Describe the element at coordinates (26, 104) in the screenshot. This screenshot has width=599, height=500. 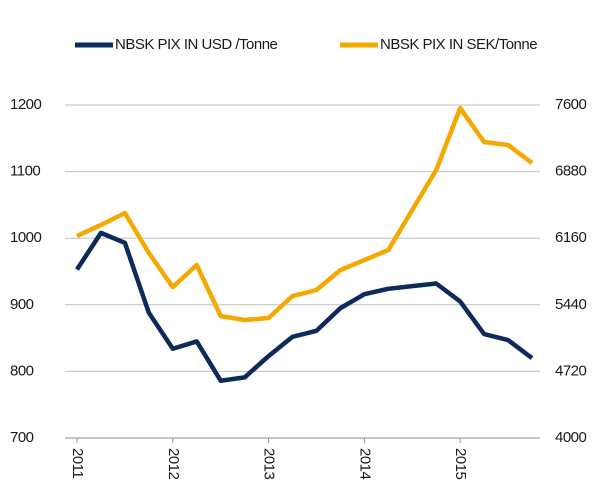
I see `y-tick-label: 1200` at that location.